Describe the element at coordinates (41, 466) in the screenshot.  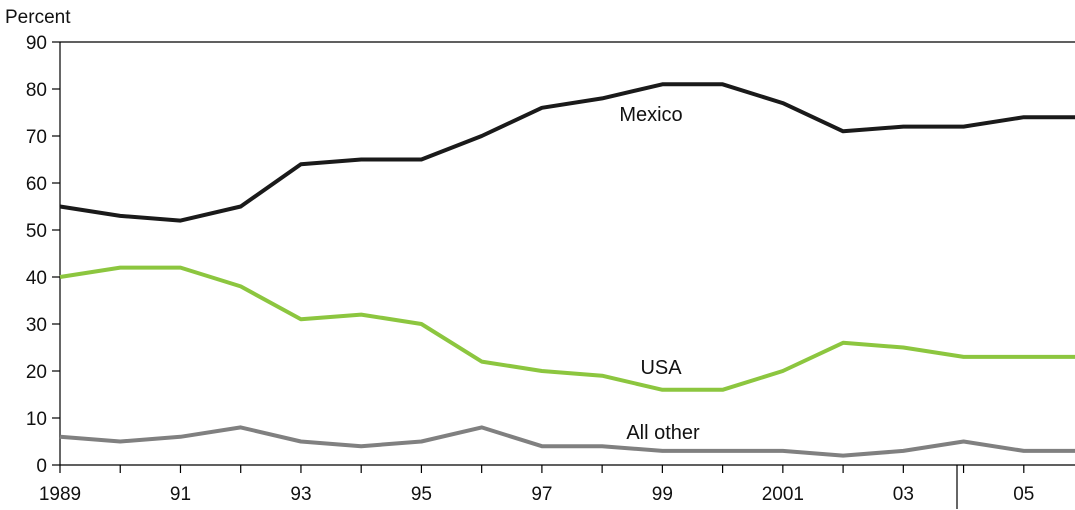
I see `y-tick-label: 0` at that location.